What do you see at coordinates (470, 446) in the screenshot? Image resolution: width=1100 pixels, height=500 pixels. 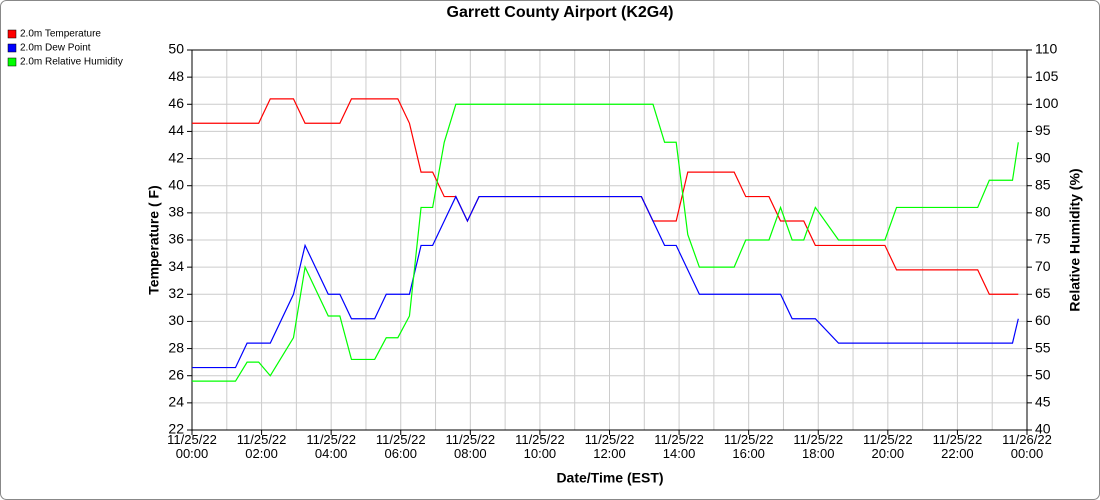 I see `x-tick-label: 11/25/22 08:00` at bounding box center [470, 446].